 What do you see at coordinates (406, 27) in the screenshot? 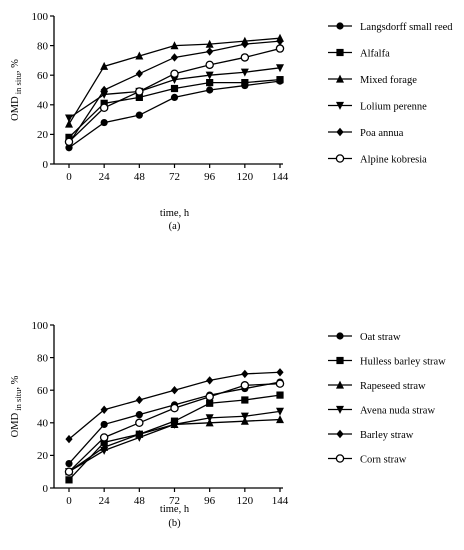
I see `legend-label: Langsdorff small reed` at bounding box center [406, 27].